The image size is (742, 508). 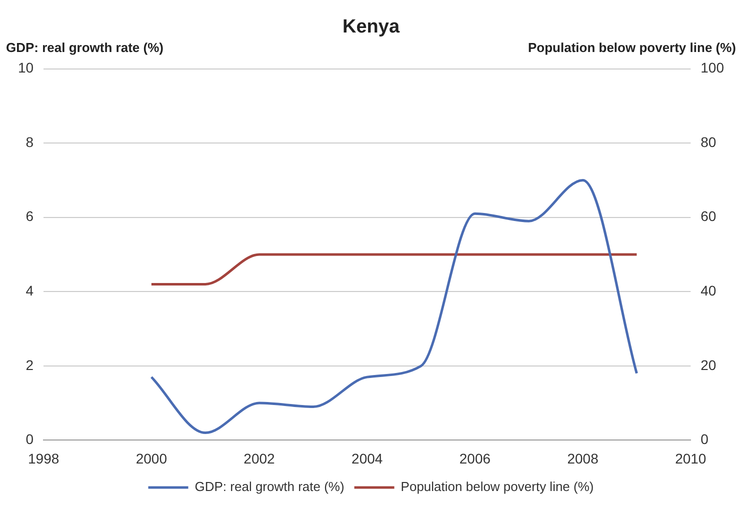 I want to click on legend-label: Population below poverty line (%), so click(x=497, y=486).